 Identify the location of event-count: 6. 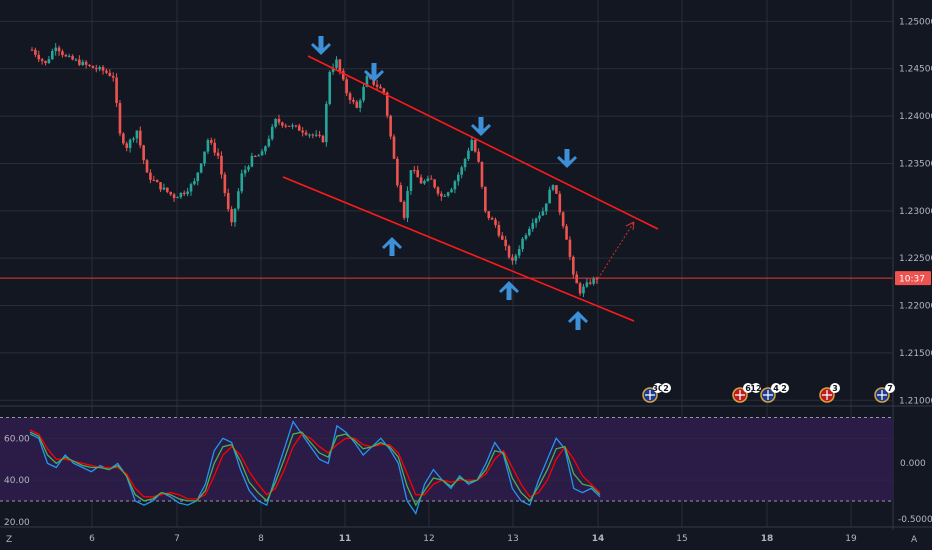
(748, 388).